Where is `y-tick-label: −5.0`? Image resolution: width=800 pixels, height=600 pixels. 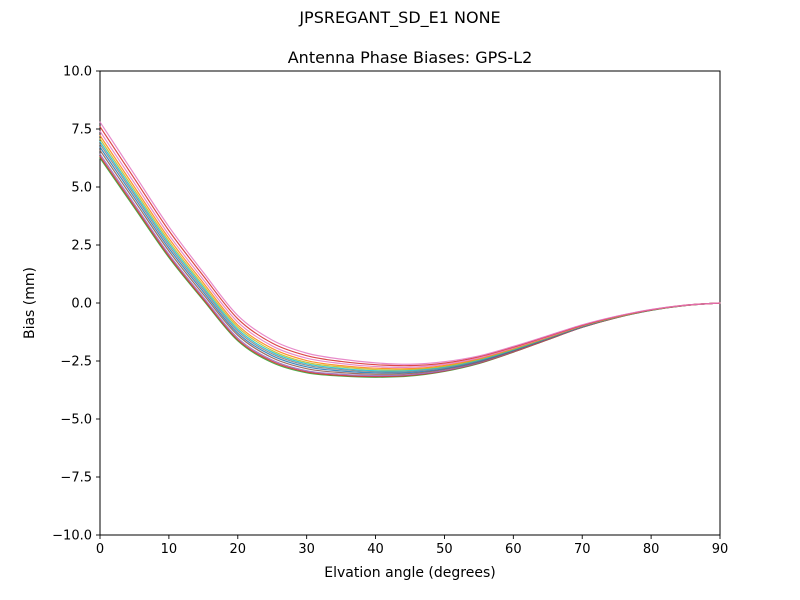 y-tick-label: −5.0 is located at coordinates (76, 420).